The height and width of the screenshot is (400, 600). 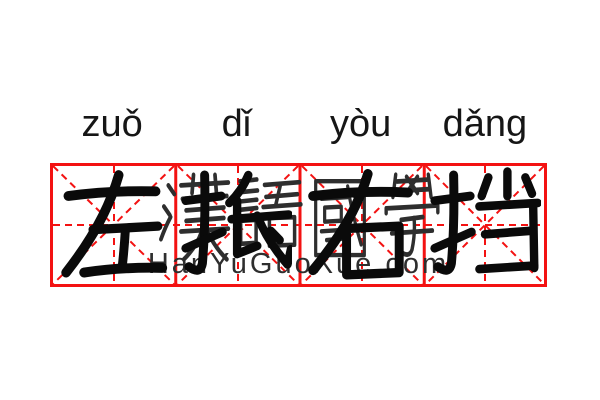 I want to click on pinyin-row: zuǒ dǐ yòu dǎng, so click(x=298, y=124).